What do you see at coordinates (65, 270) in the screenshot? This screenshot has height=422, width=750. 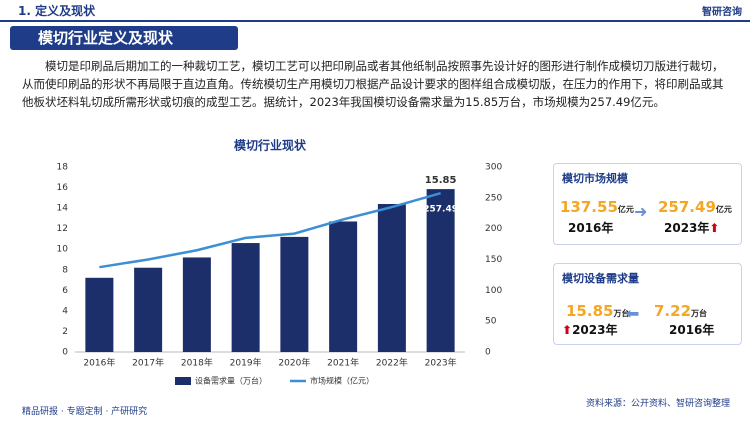 I see `y-tick-label: 8` at bounding box center [65, 270].